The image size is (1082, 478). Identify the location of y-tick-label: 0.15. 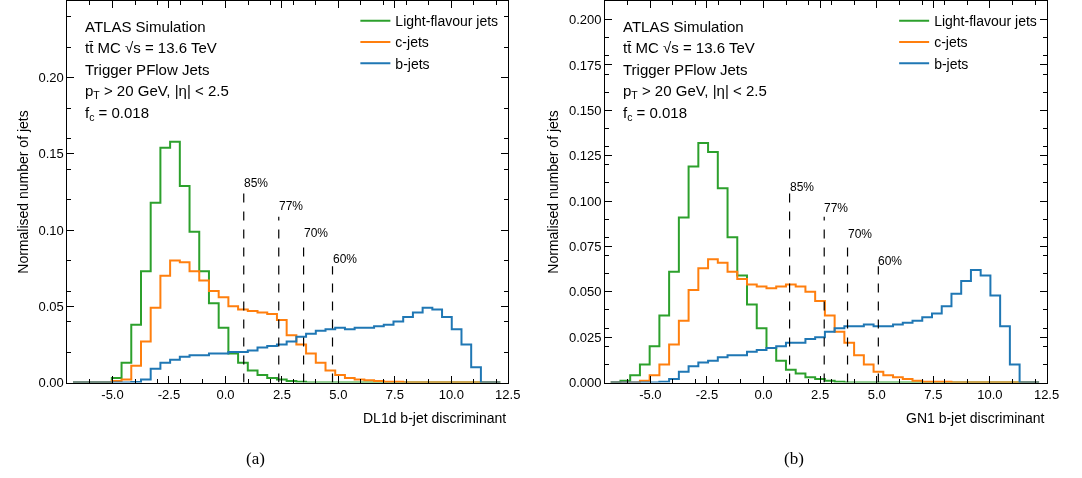
(51, 154).